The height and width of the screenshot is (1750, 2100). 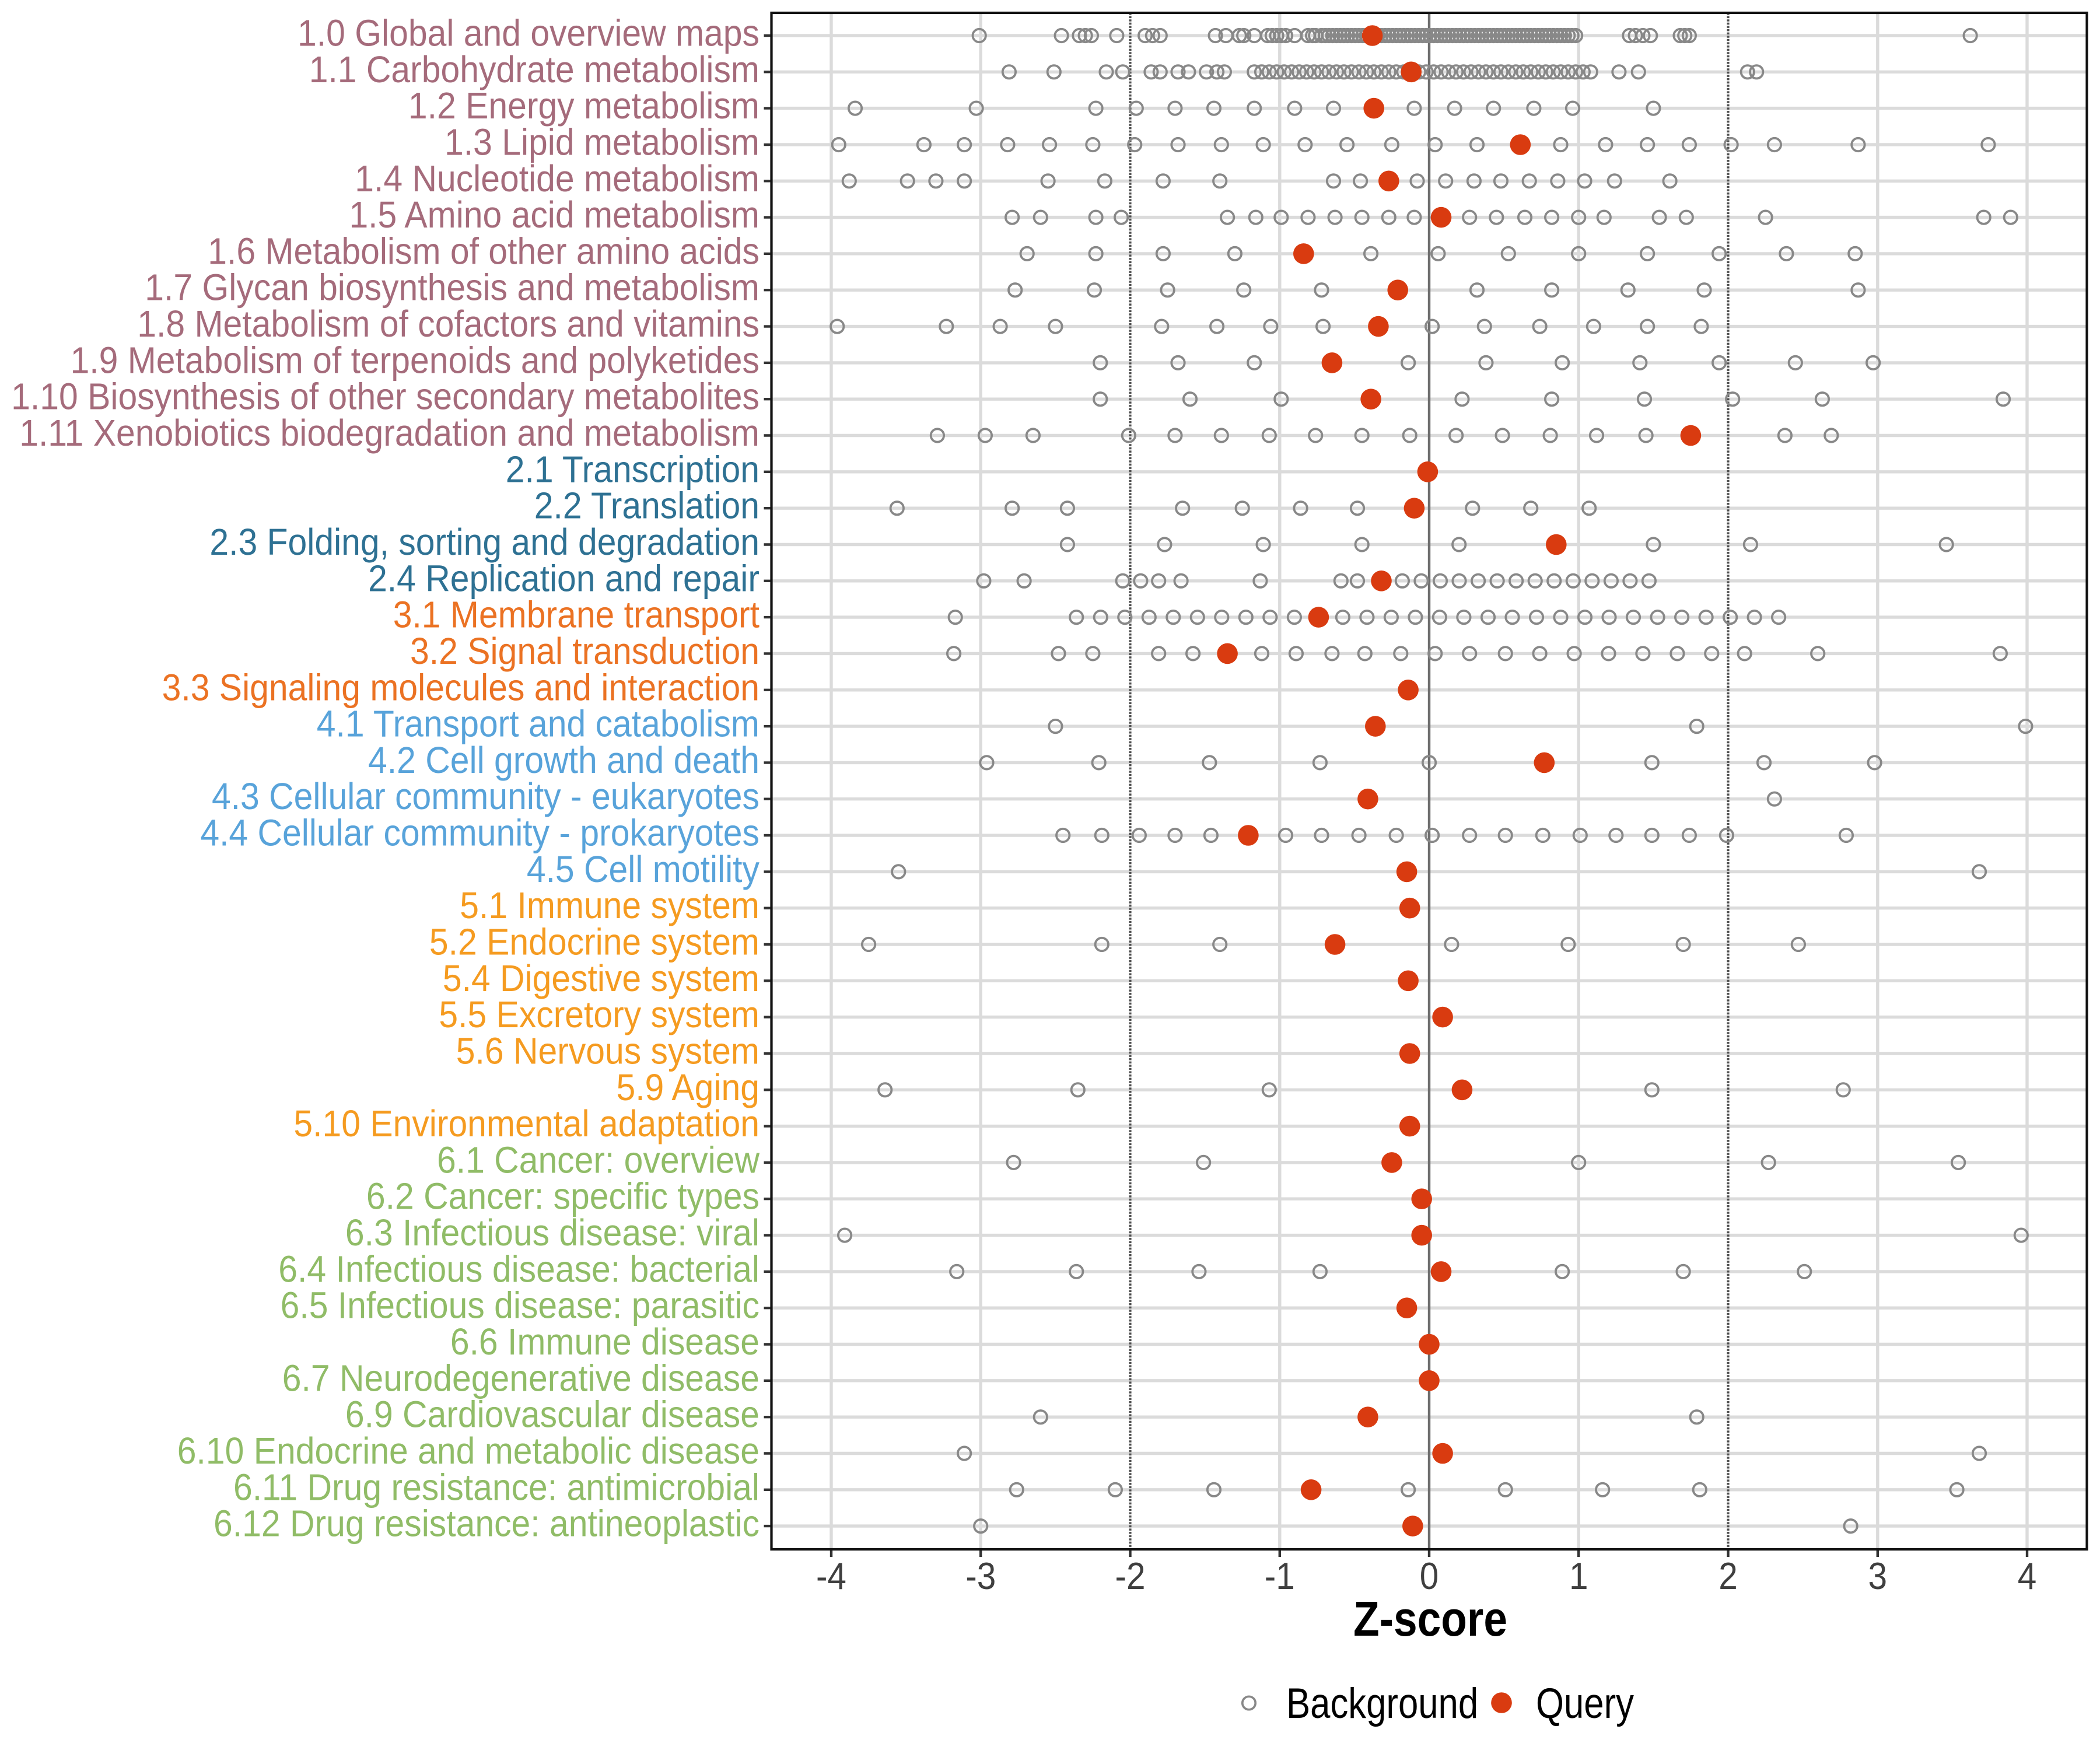 I want to click on svg-text: 4.1 Transport and catabolism, so click(x=538, y=724).